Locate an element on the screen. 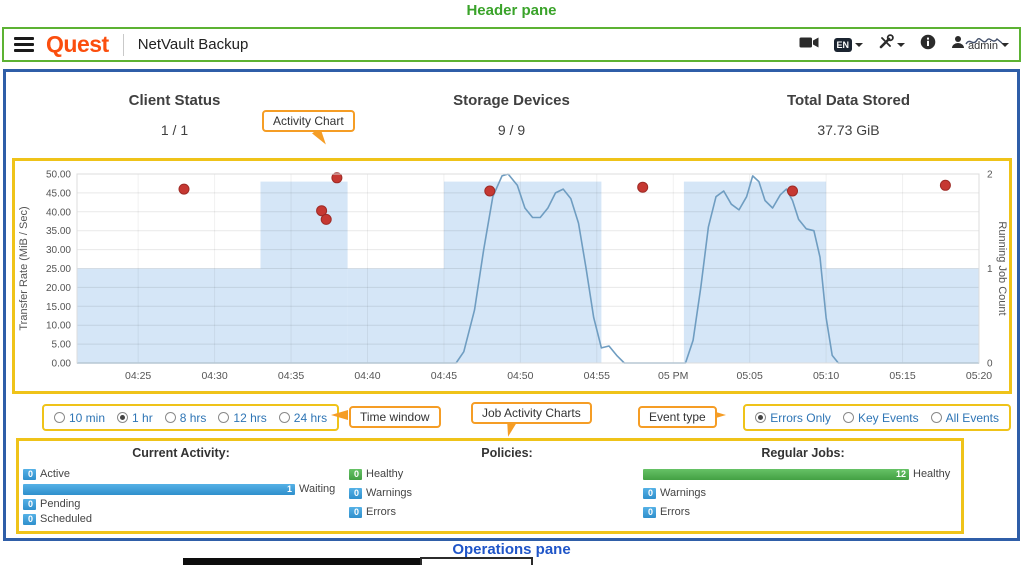  radio-label: Key Events is located at coordinates (888, 417).